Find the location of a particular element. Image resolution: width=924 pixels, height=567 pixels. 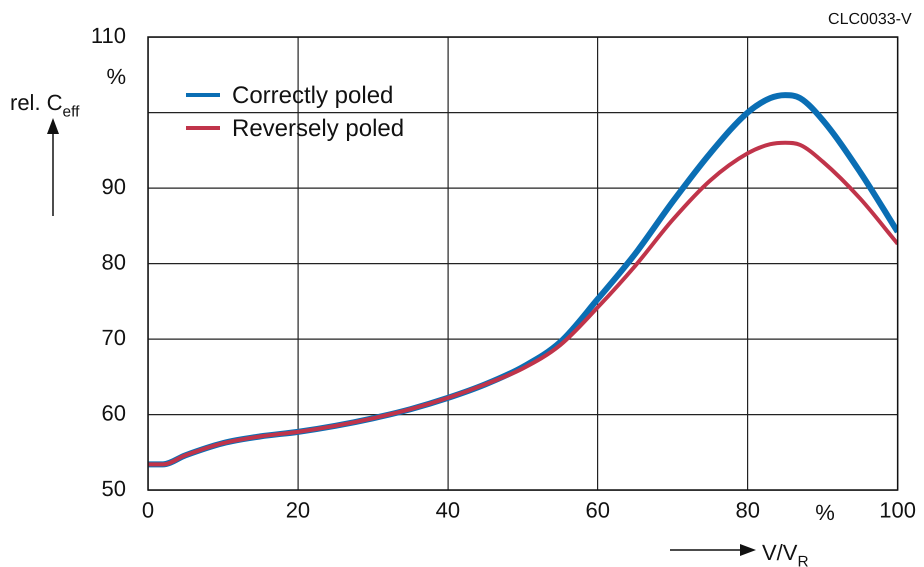

y-tick-label: 60 is located at coordinates (114, 413).